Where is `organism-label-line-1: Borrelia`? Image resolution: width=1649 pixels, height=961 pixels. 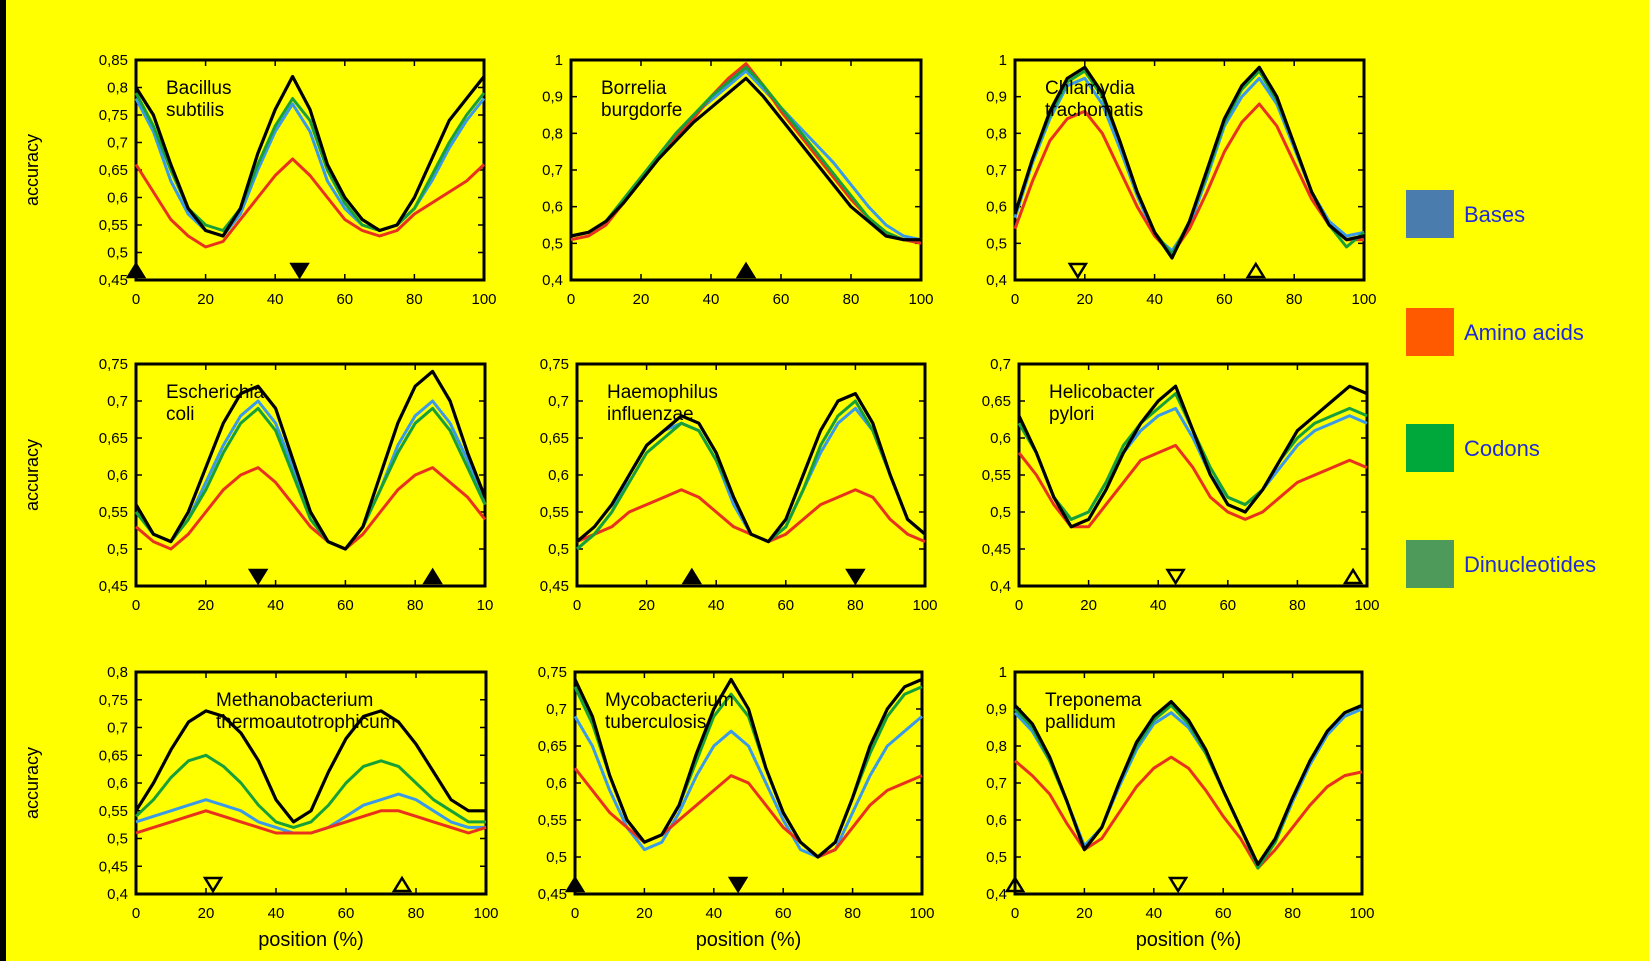
organism-label-line-1: Borrelia is located at coordinates (634, 88).